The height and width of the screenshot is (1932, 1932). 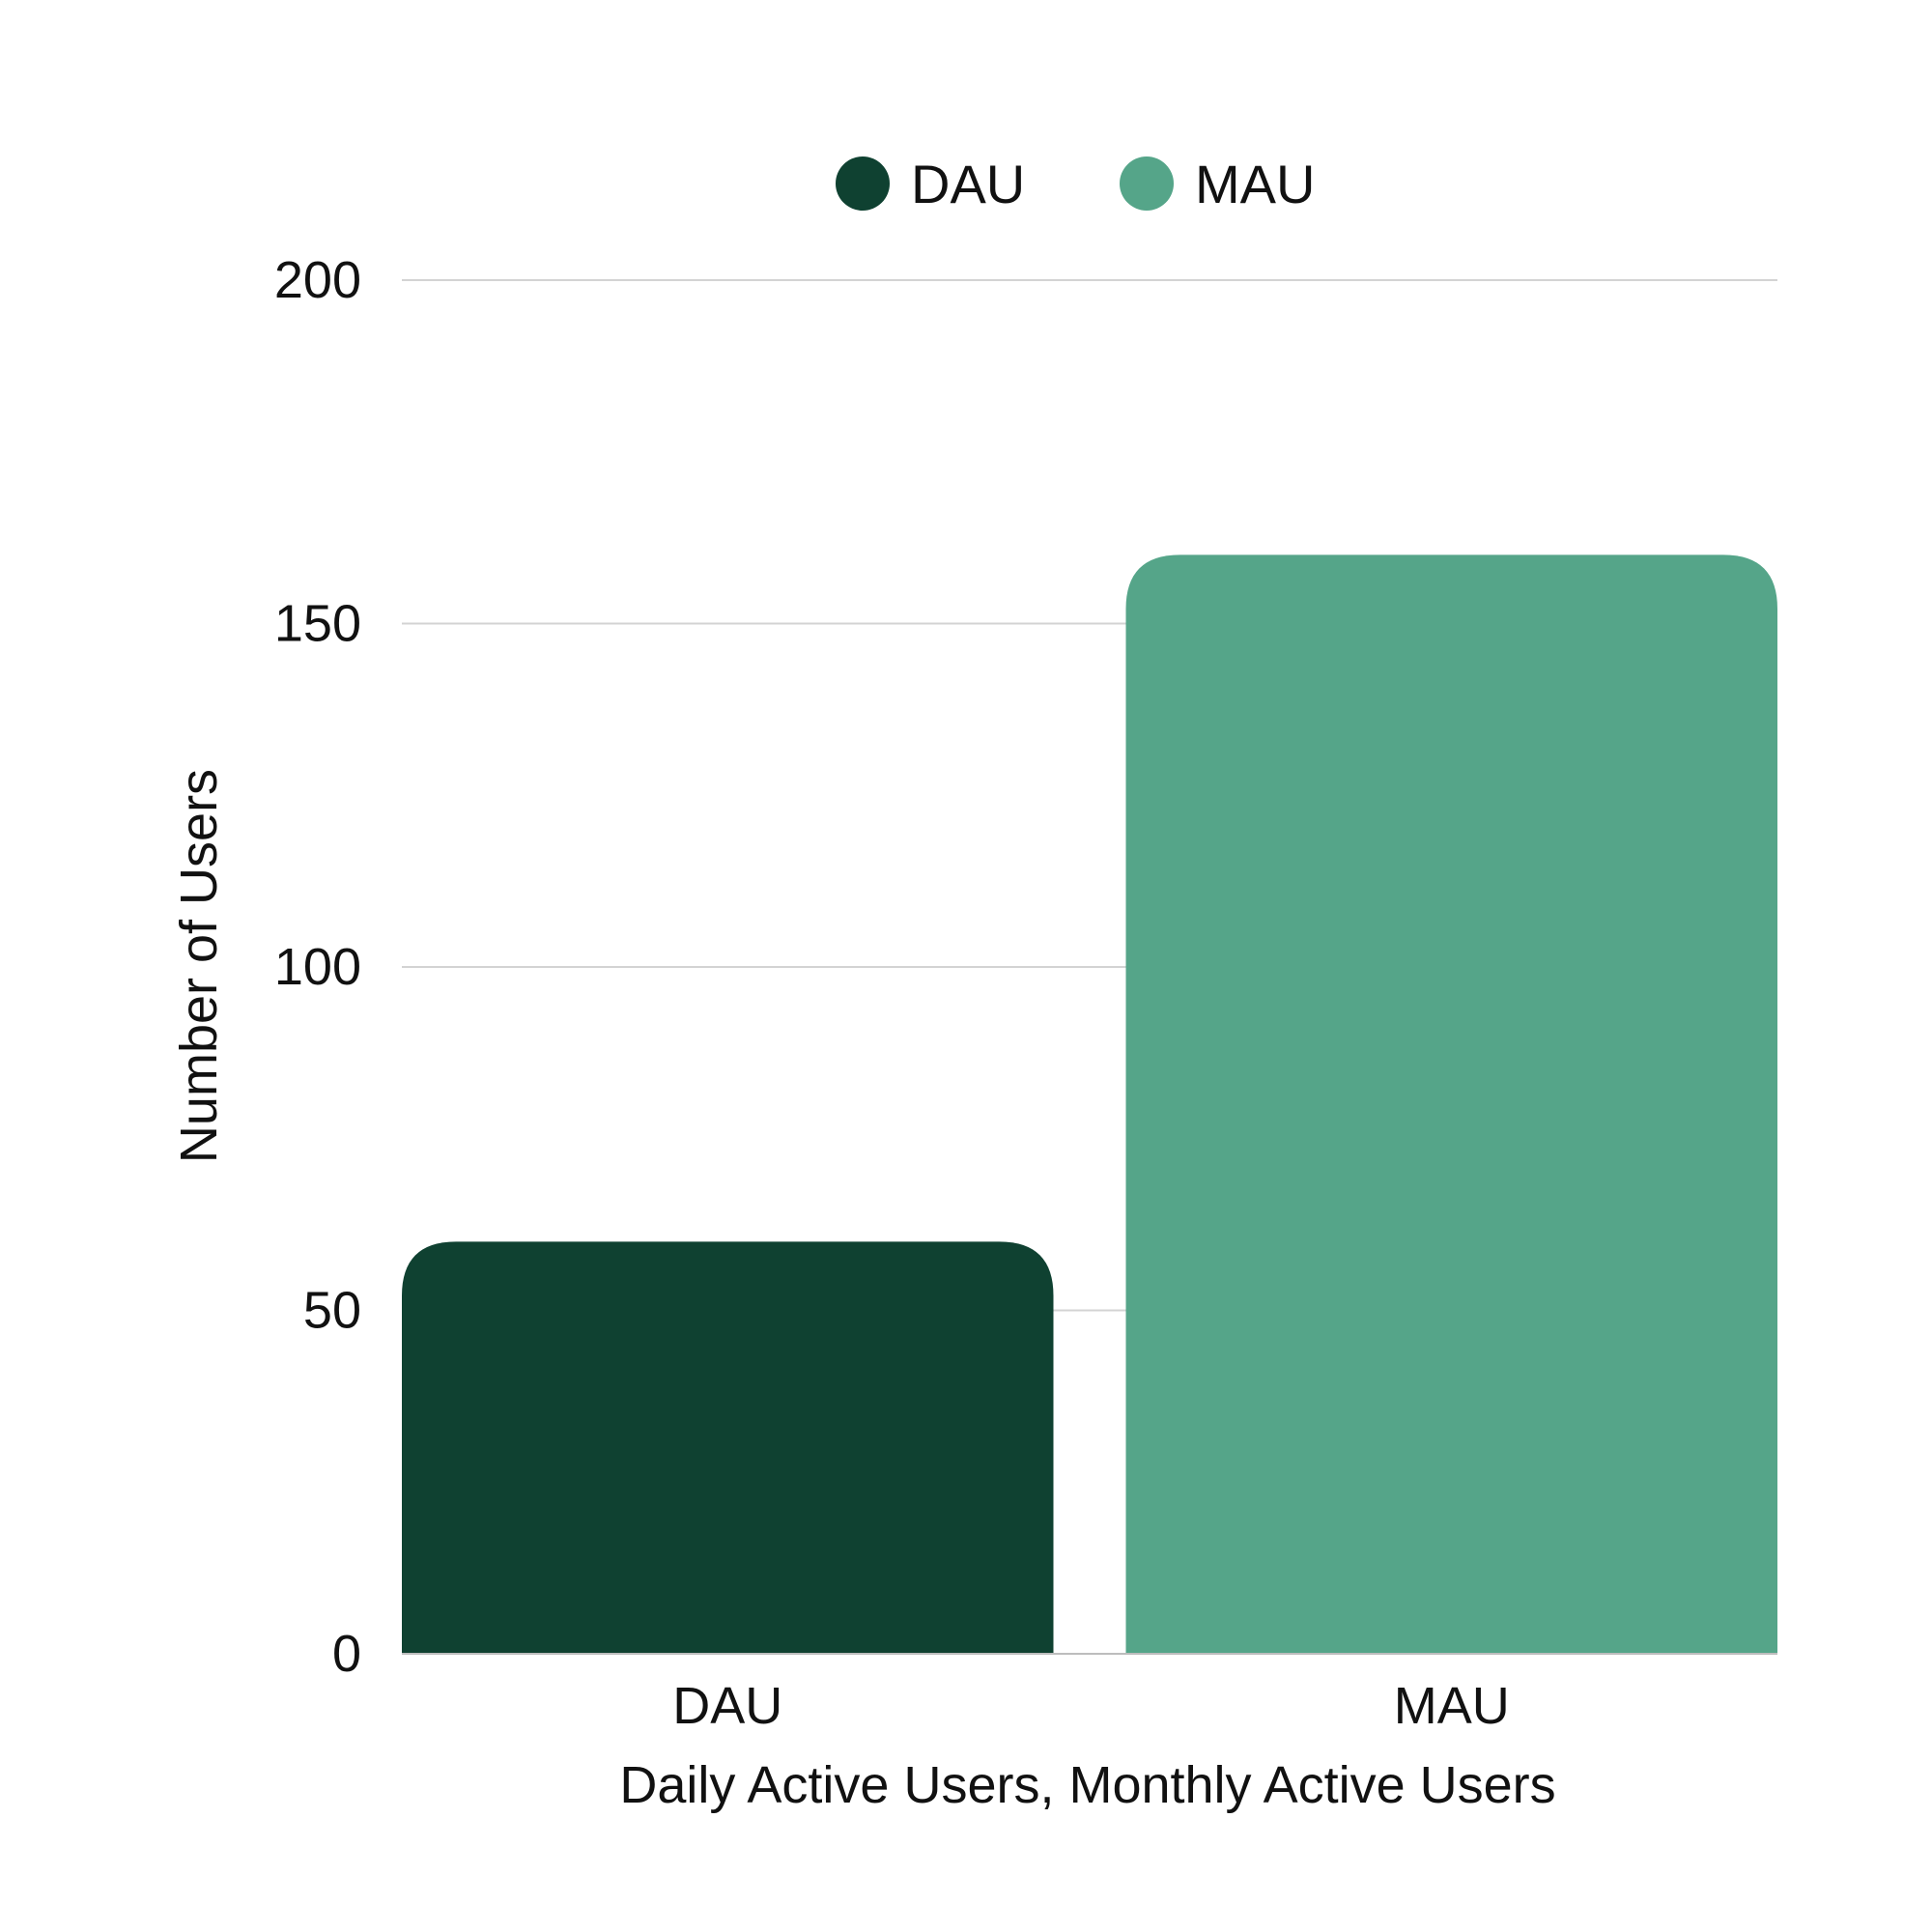 I want to click on legend-item-mau: MAU, so click(x=1217, y=184).